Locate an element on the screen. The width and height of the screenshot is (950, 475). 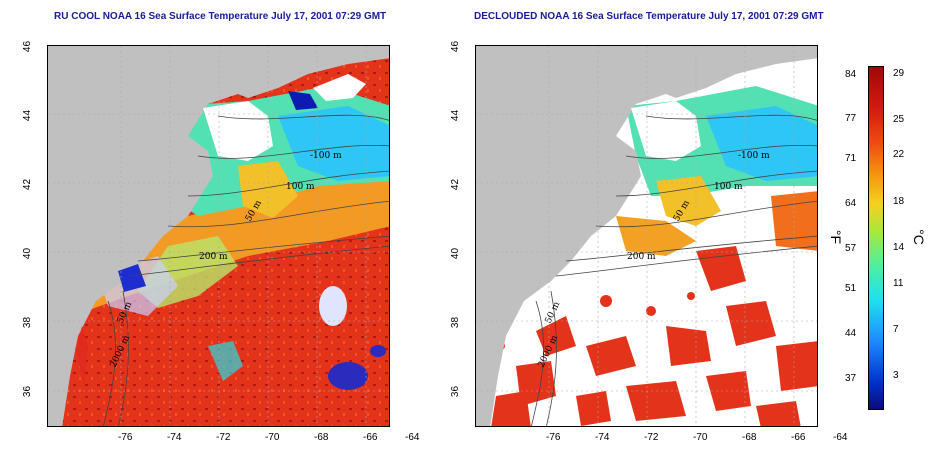
fahrenheit-tick: 37 is located at coordinates (851, 378).